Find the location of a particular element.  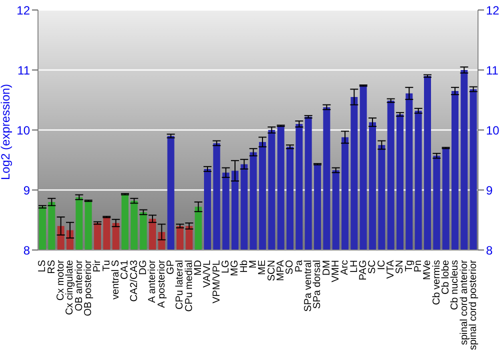

y-tick-label: 9 is located at coordinates (26, 190).